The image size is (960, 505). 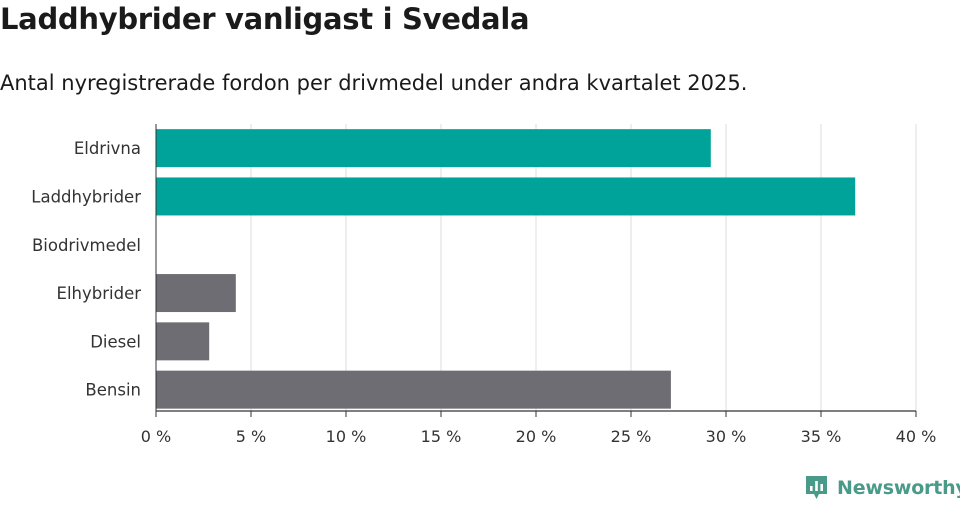 I want to click on brand-name: Newsworthy, so click(x=898, y=487).